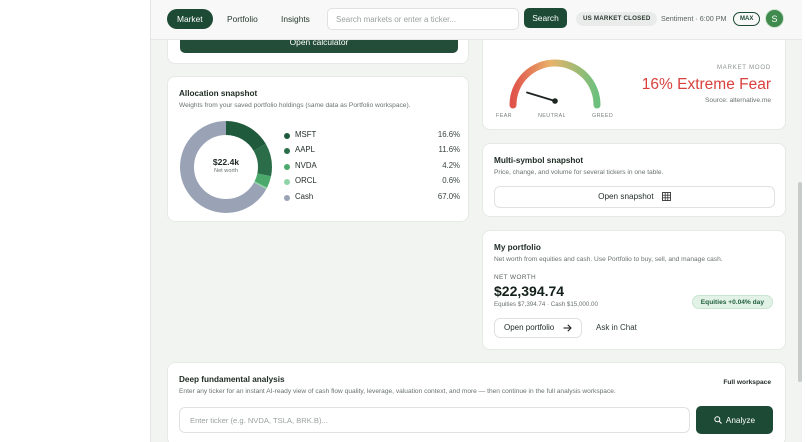  What do you see at coordinates (541, 96) in the screenshot?
I see `gauge-needle` at bounding box center [541, 96].